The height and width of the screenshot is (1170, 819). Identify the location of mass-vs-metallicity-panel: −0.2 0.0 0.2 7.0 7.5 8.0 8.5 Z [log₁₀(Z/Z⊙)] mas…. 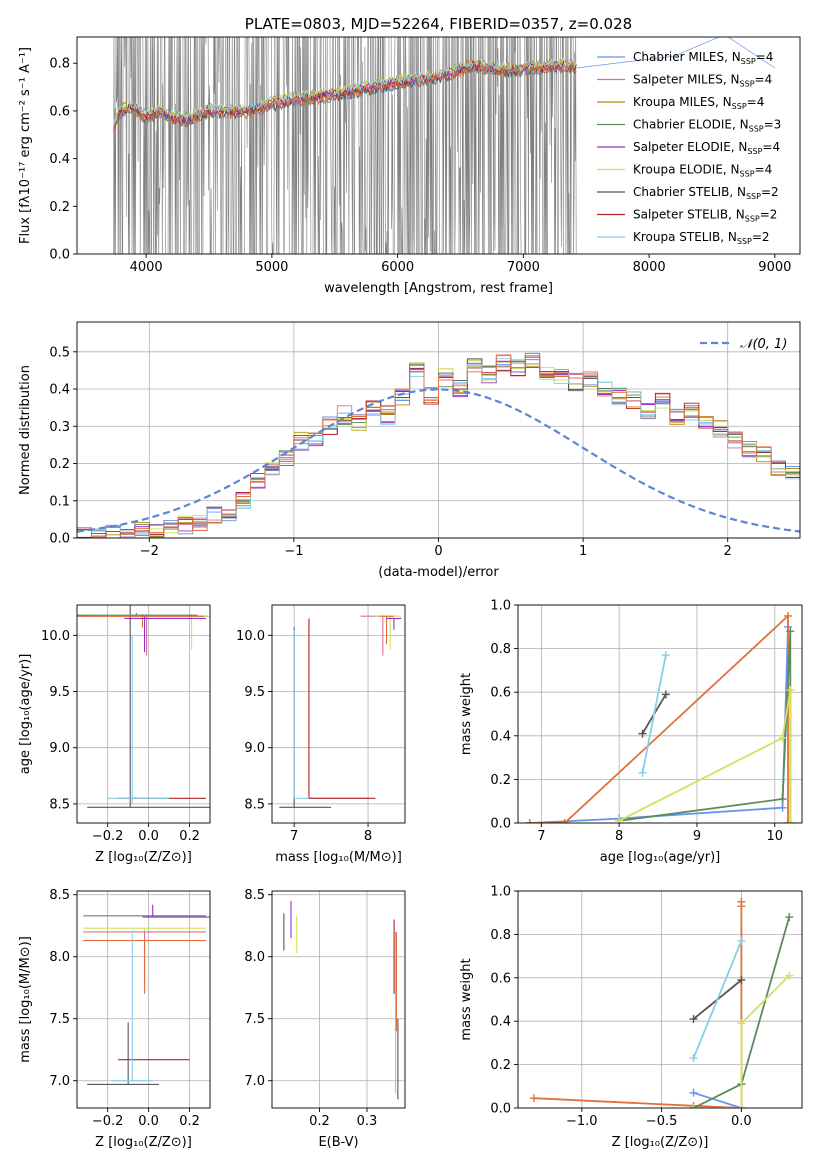
(114, 1019).